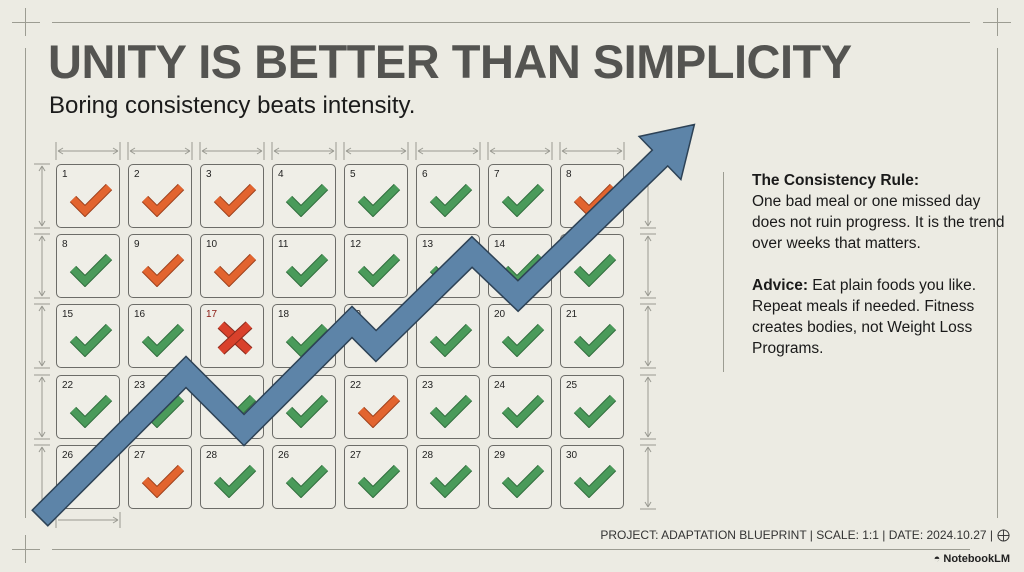  I want to click on calendar-day-cell: 17, so click(232, 336).